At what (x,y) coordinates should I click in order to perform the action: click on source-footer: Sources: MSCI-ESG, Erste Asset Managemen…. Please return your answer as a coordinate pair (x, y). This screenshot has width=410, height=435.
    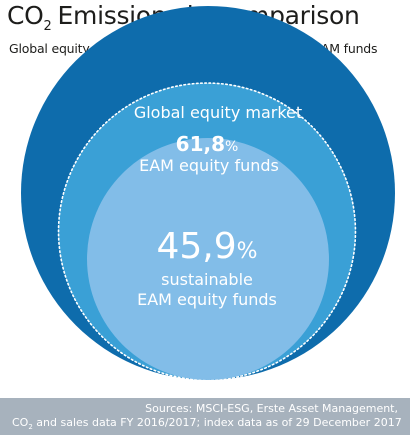
    Looking at the image, I should click on (205, 416).